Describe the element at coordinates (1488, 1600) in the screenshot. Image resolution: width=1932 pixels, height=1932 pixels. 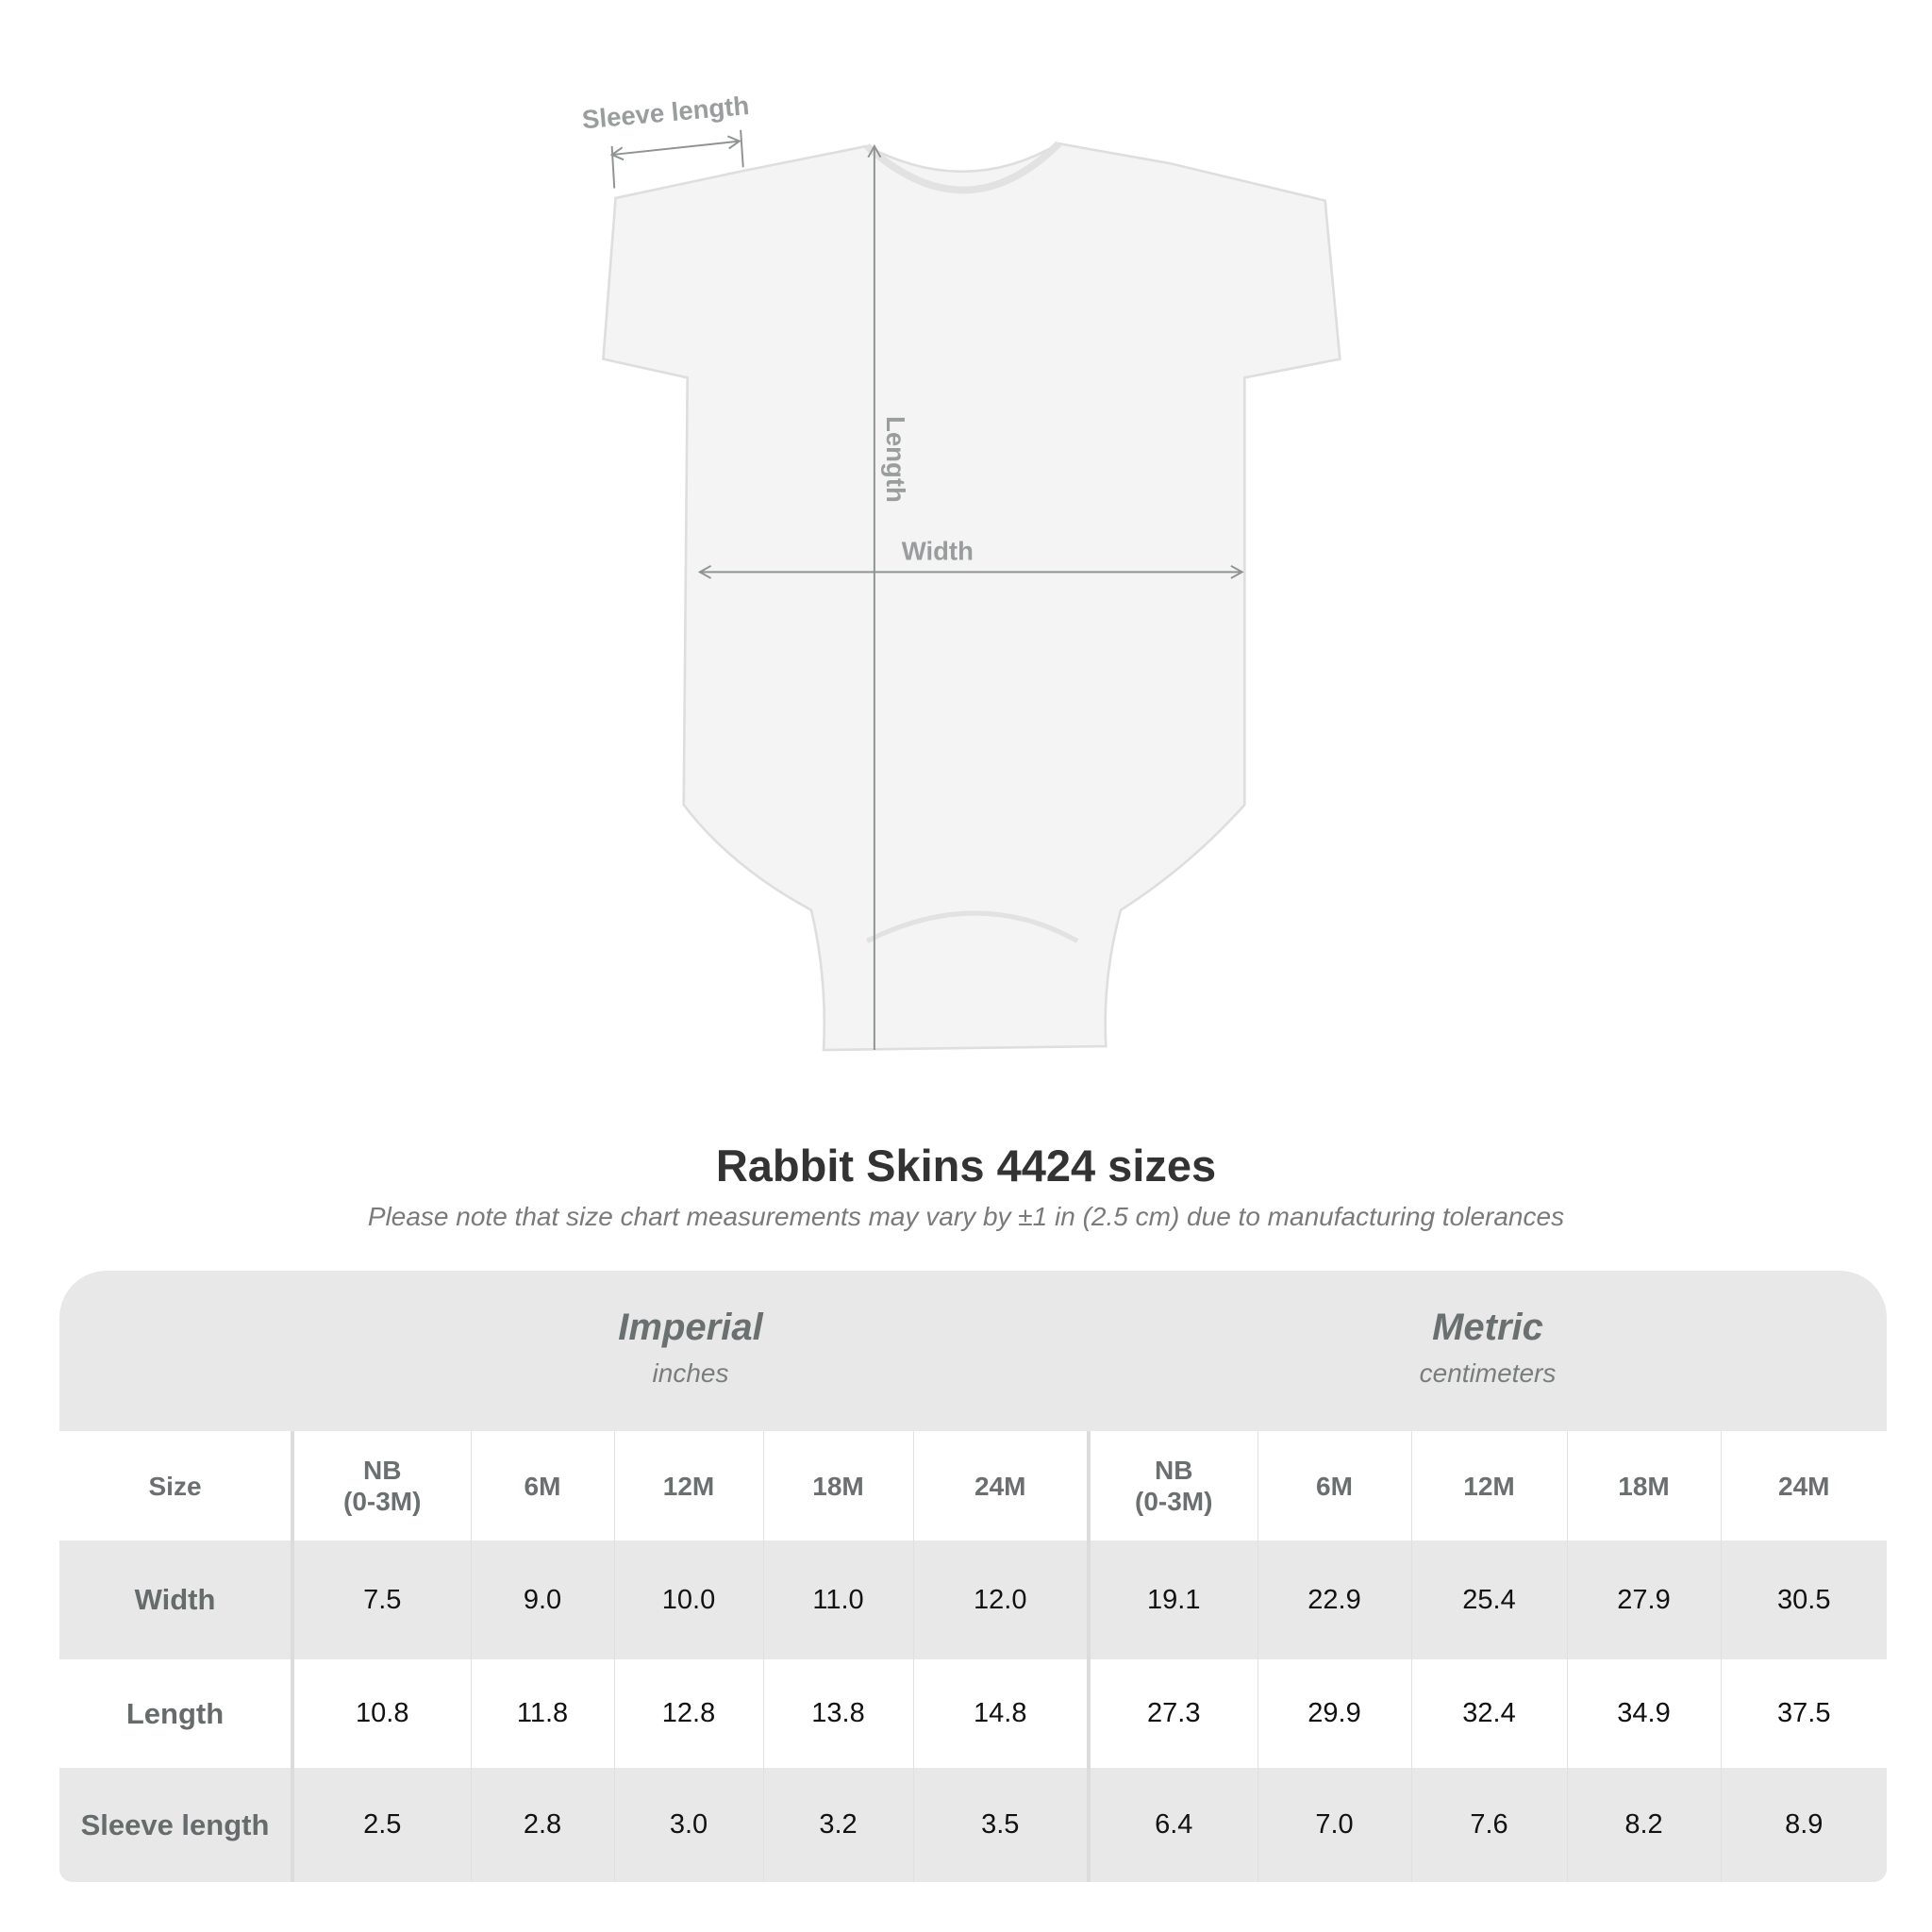
I see `cell-metric: 25.4` at that location.